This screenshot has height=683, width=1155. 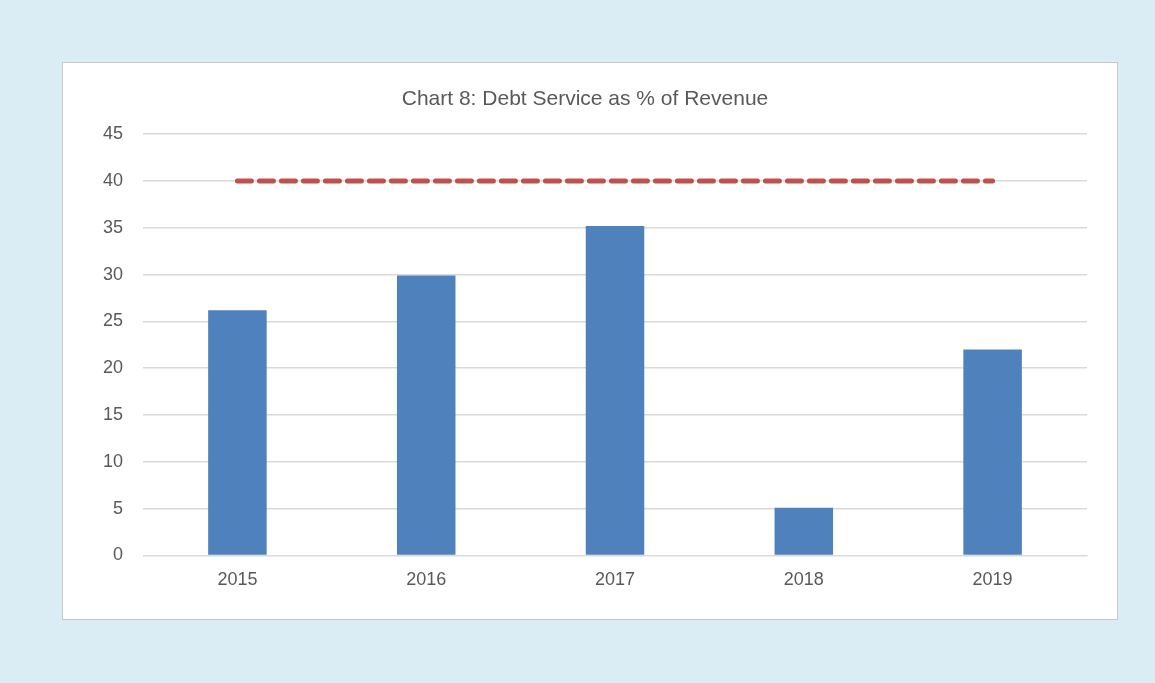 I want to click on y-tick-label: 40, so click(x=113, y=179).